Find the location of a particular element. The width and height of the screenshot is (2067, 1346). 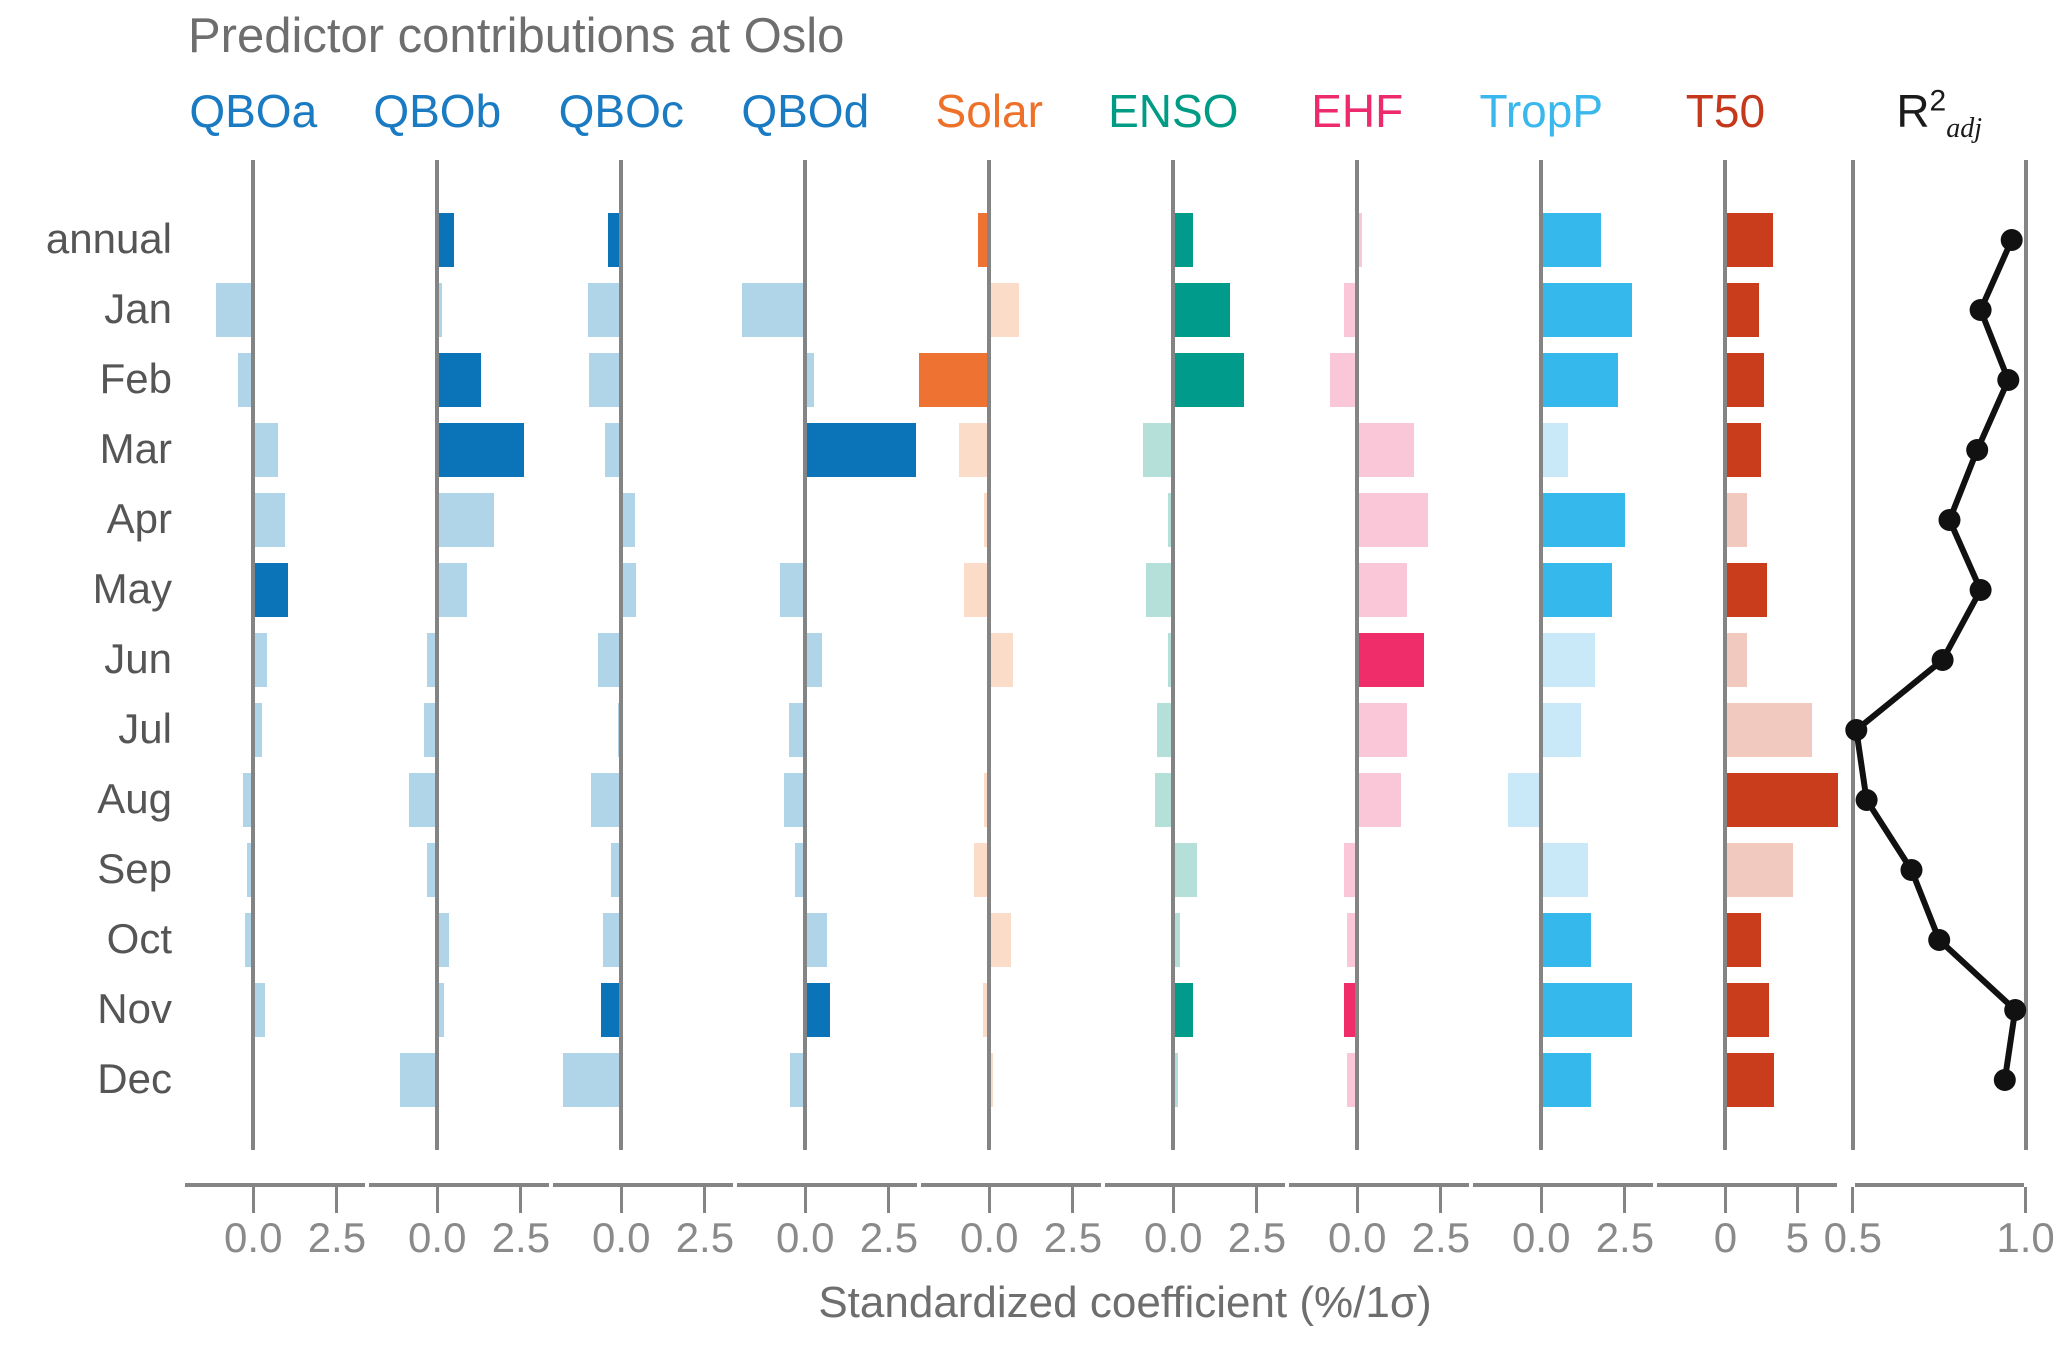

bar-ehf-feb is located at coordinates (1344, 380).